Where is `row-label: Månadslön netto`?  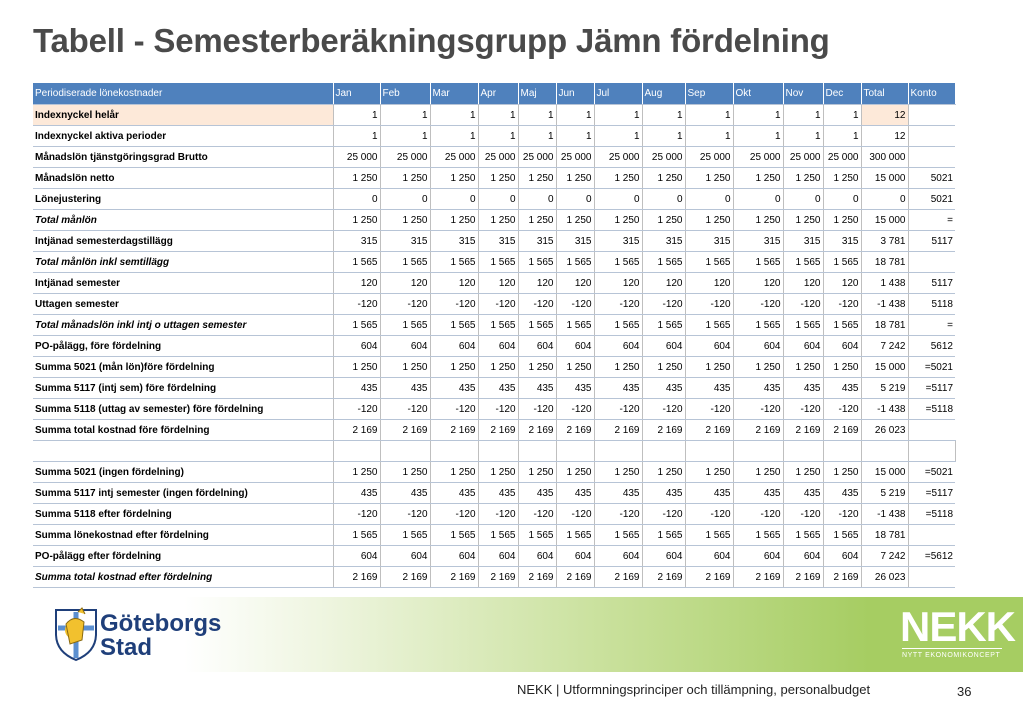 row-label: Månadslön netto is located at coordinates (183, 178).